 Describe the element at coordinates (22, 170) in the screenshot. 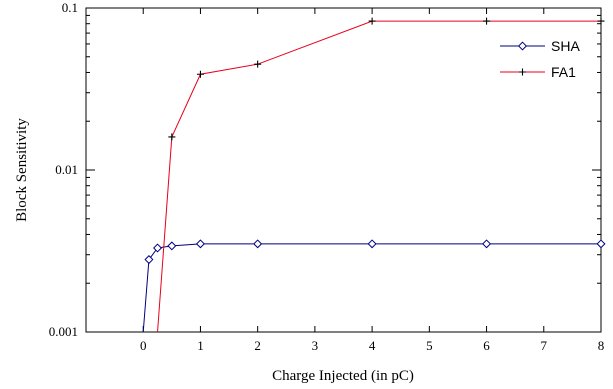

I see `y-axis-label: Block Sensitivity` at that location.